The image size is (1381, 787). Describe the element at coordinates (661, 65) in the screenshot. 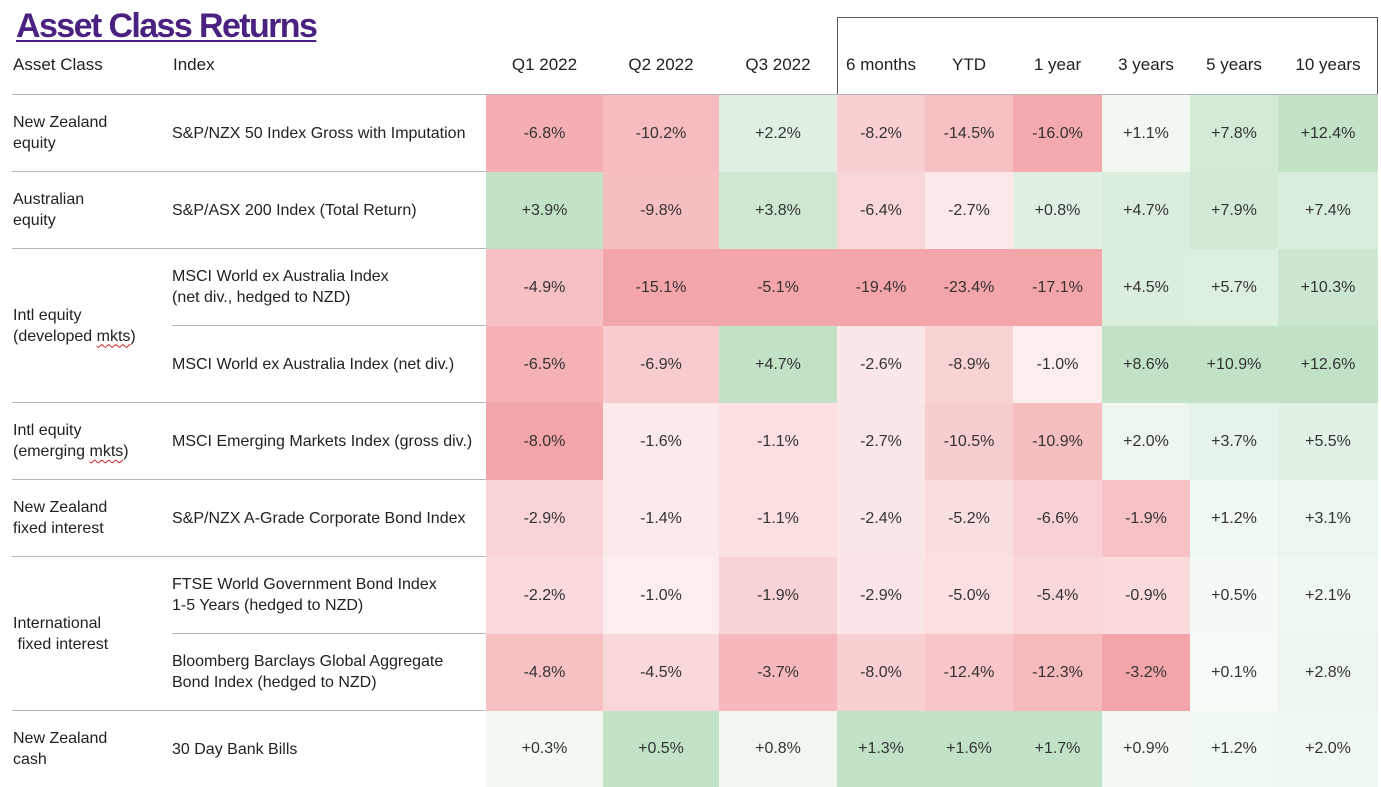

I see `header-q2-2022: Q2 2022` at that location.